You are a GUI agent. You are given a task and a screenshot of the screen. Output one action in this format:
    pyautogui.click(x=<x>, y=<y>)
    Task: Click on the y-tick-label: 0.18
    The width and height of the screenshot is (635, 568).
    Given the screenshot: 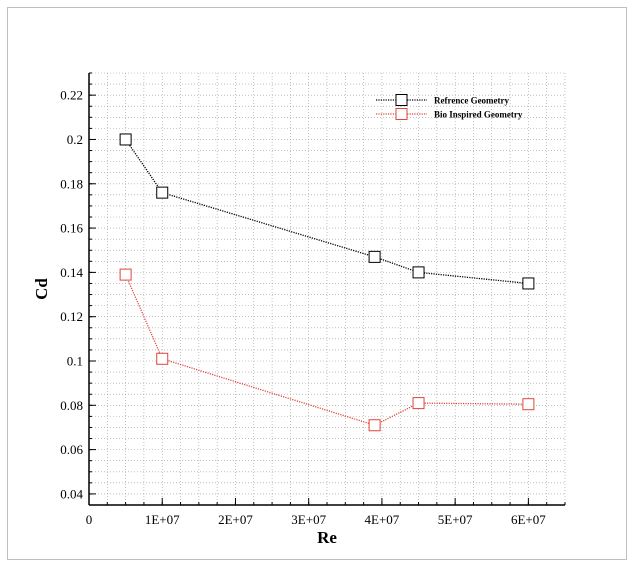 What is the action you would take?
    pyautogui.click(x=71, y=183)
    